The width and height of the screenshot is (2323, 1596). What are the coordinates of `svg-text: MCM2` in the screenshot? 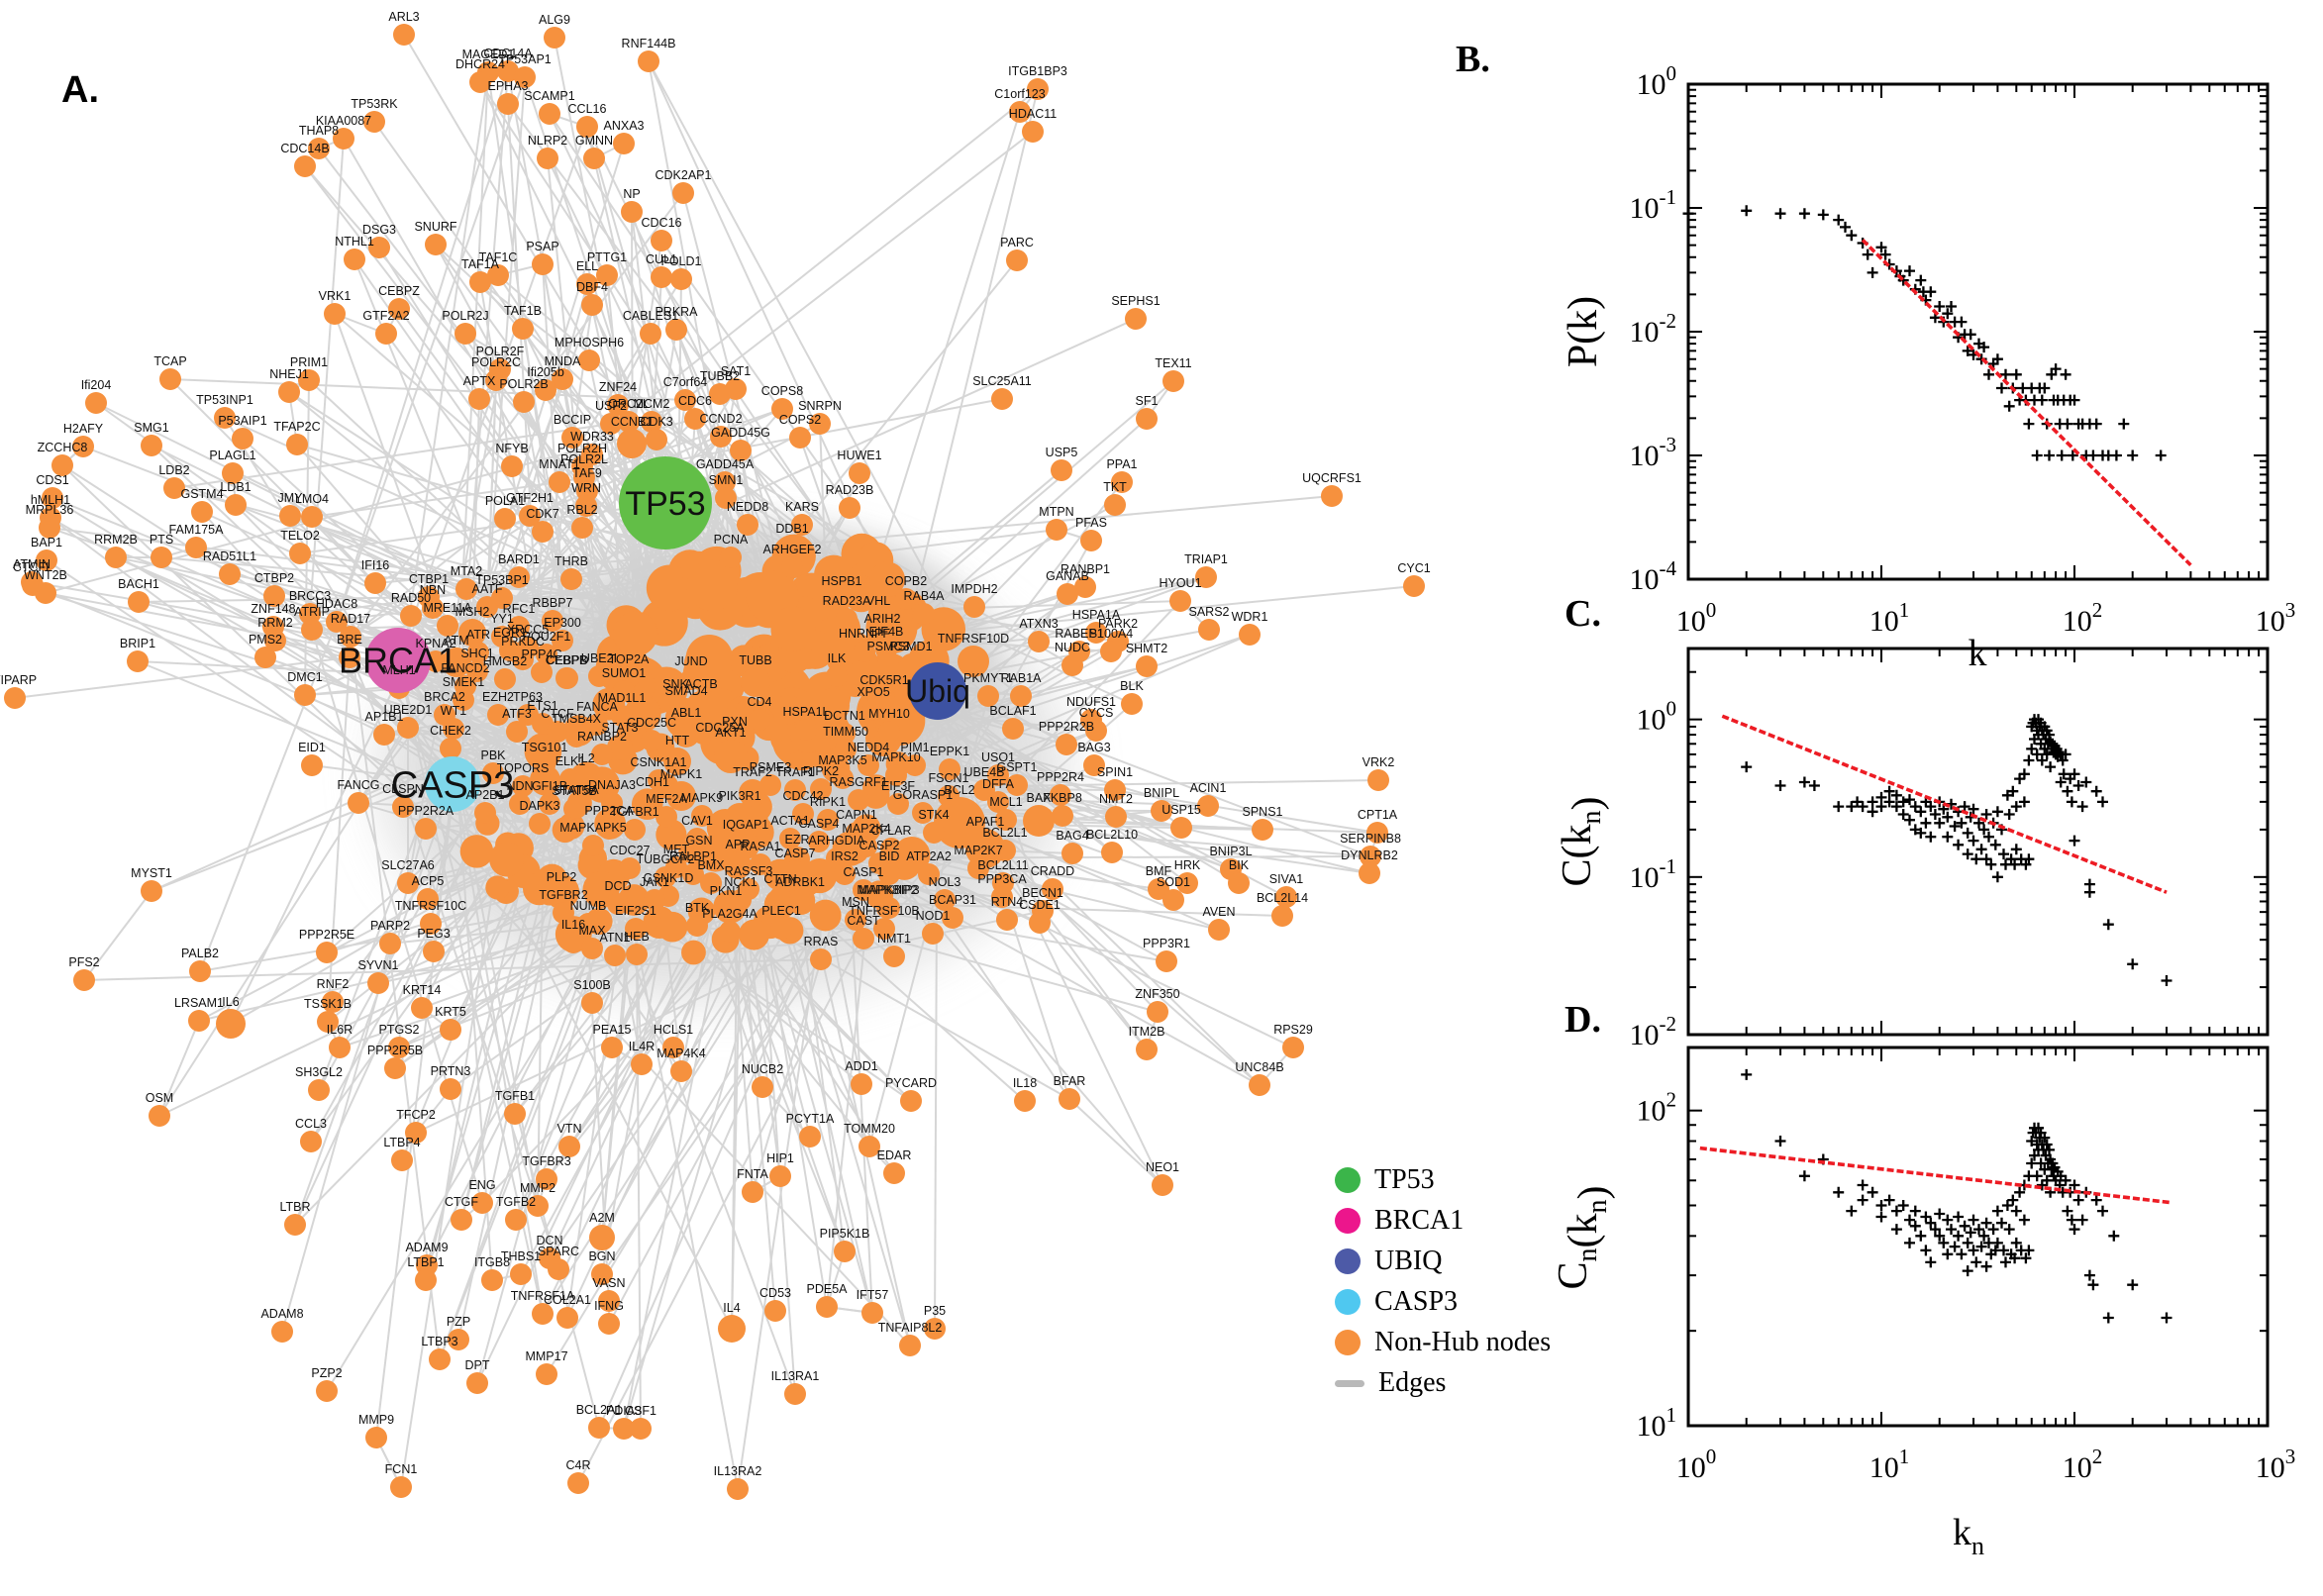 It's located at (652, 404).